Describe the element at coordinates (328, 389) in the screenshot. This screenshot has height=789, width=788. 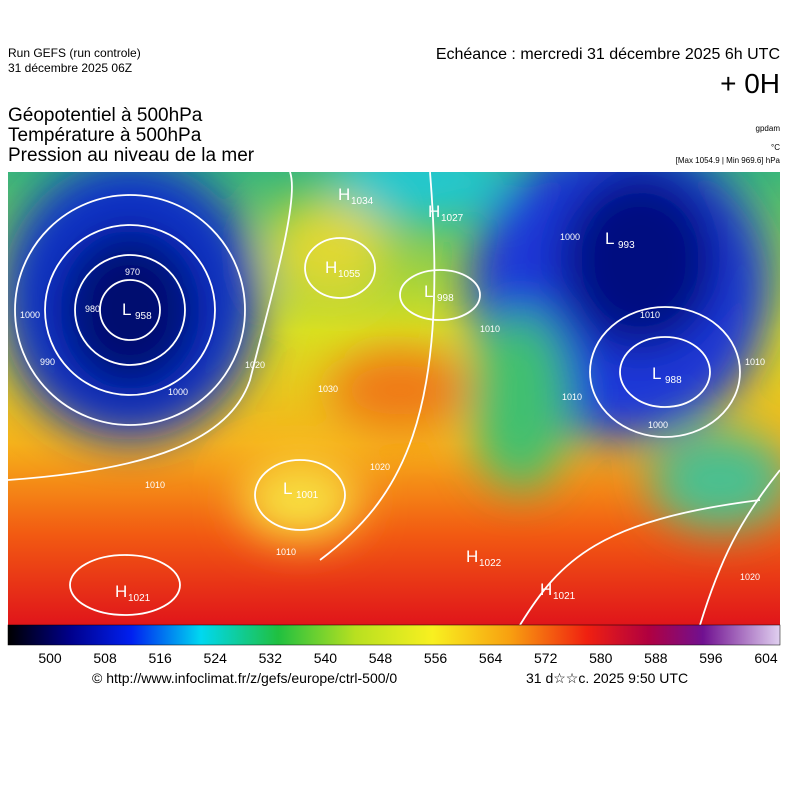
I see `isobar-label: 1030` at that location.